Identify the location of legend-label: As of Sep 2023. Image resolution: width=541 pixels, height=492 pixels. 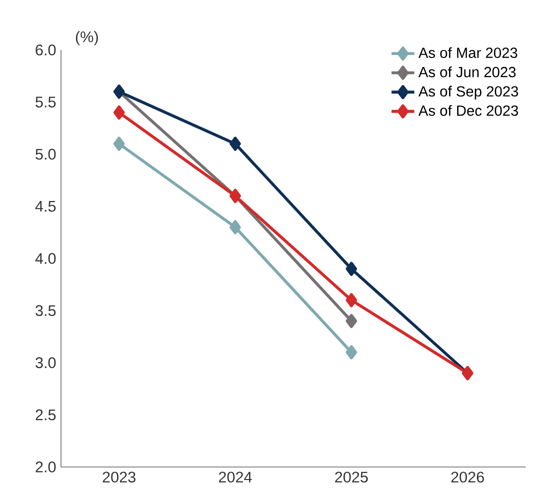
(468, 93).